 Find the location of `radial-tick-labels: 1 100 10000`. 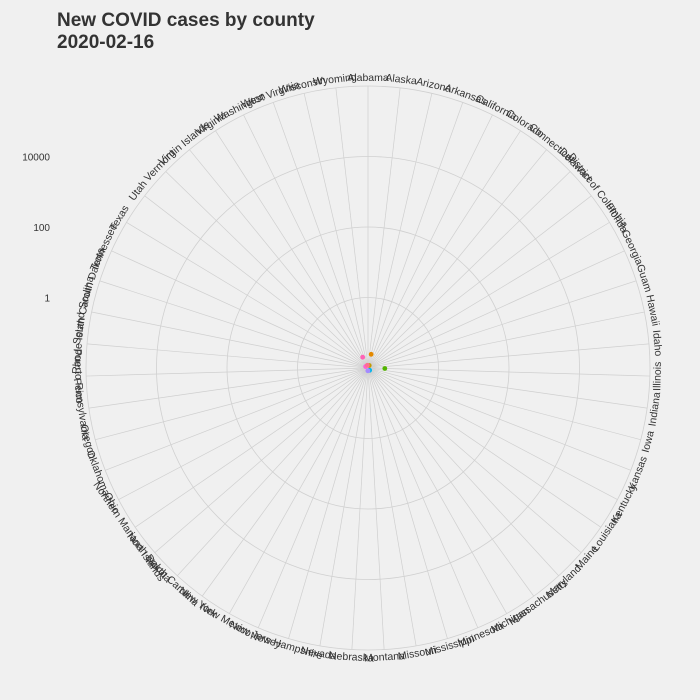

radial-tick-labels: 1 100 10000 is located at coordinates (36, 229).